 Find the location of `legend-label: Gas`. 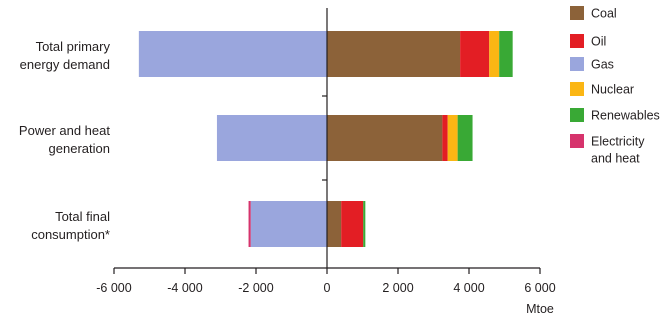

legend-label: Gas is located at coordinates (602, 65).